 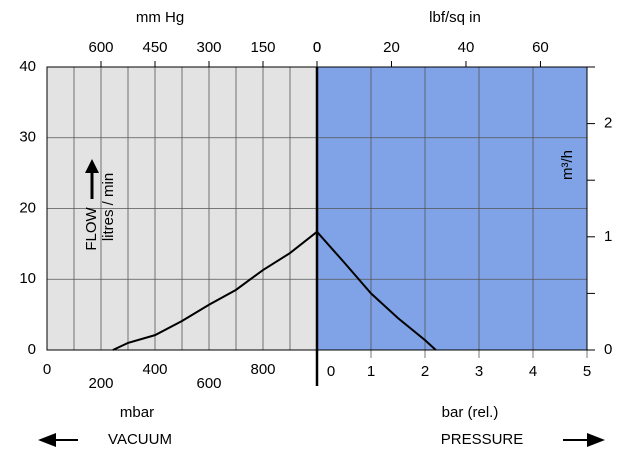 What do you see at coordinates (27, 207) in the screenshot?
I see `y-tick-label: 20` at bounding box center [27, 207].